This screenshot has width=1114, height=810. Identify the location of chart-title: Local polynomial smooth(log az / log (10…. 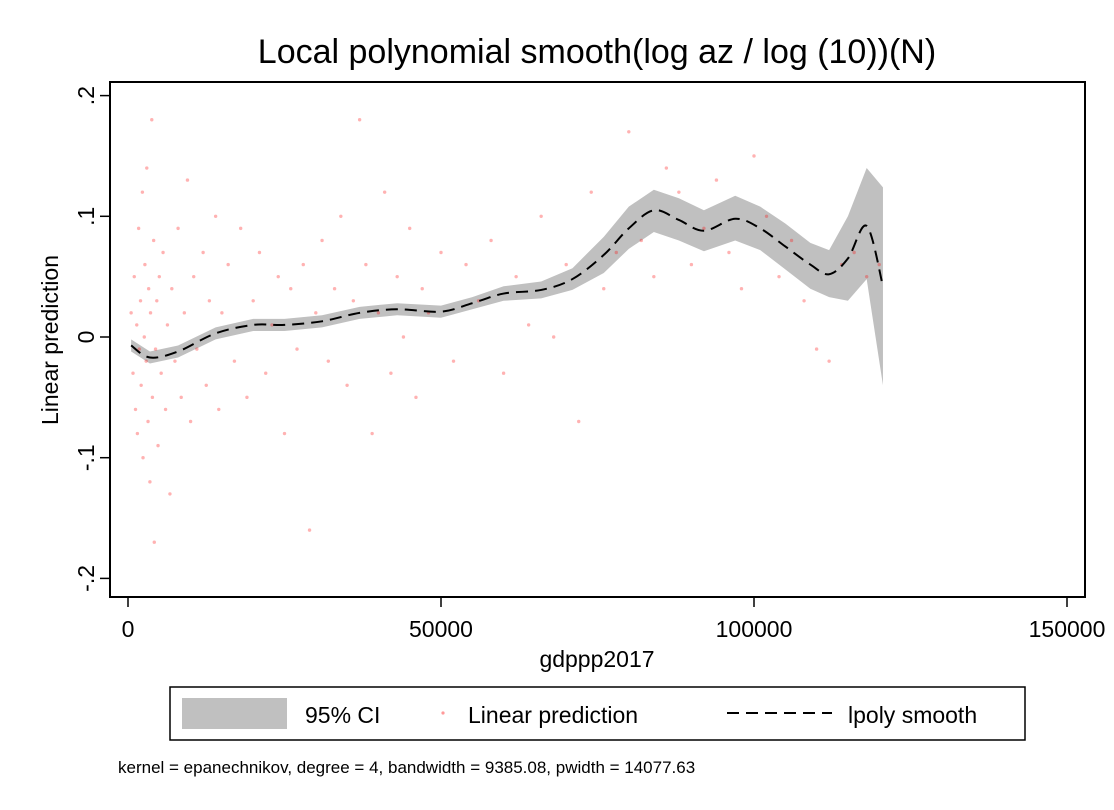
(597, 52).